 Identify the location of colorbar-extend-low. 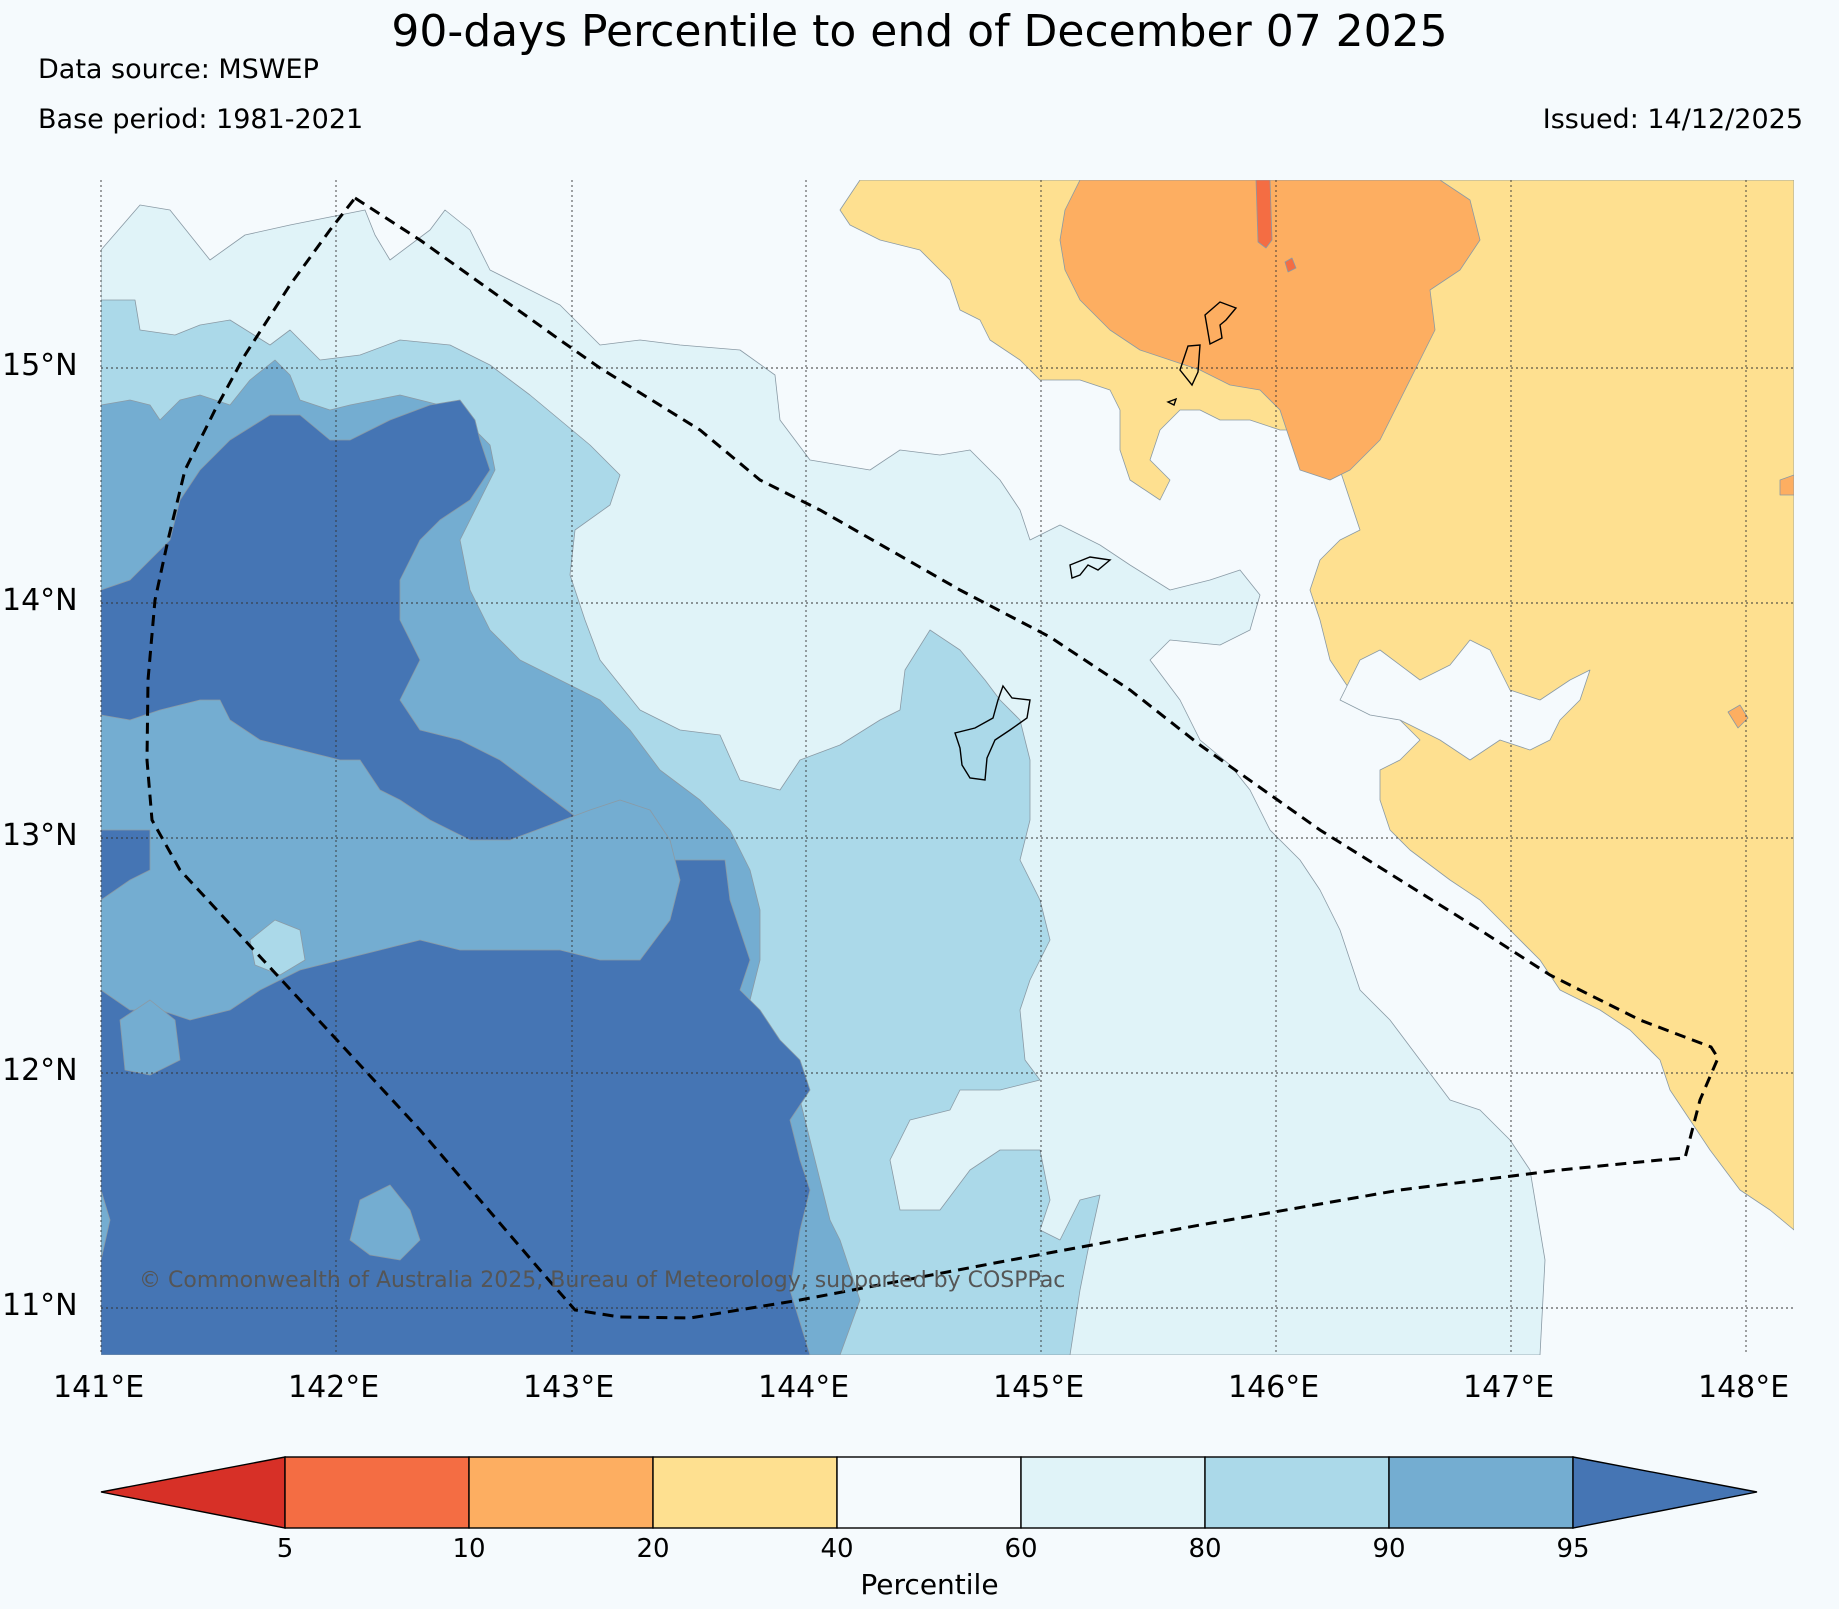
(193, 1492).